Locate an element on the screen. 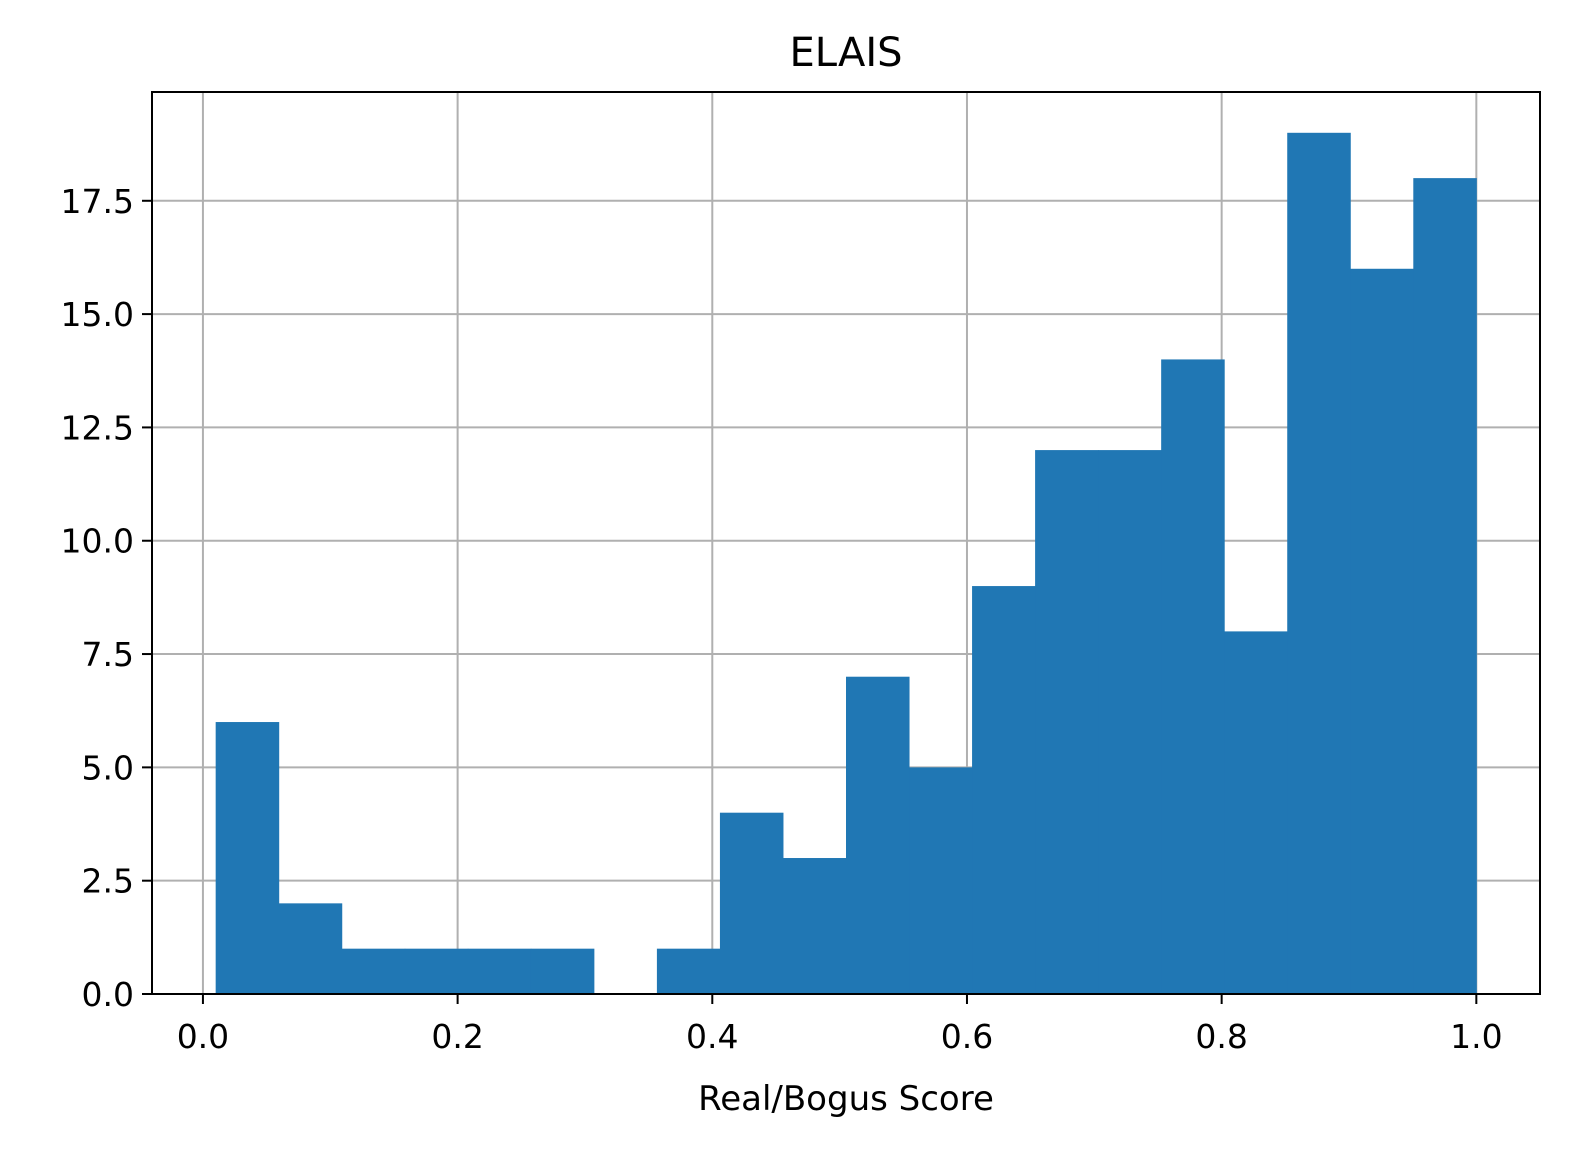 The width and height of the screenshot is (1576, 1154). y-tick-label-6: 15.0 is located at coordinates (97, 314).